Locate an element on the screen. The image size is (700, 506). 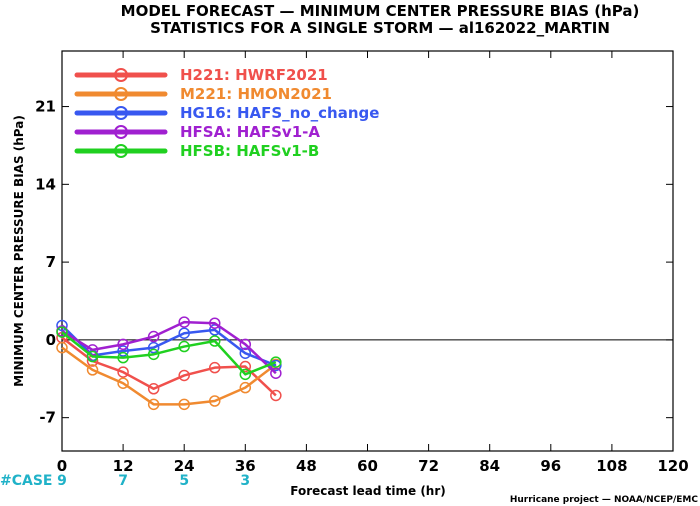
case-counts: 9 7 5 3 is located at coordinates (153, 481).